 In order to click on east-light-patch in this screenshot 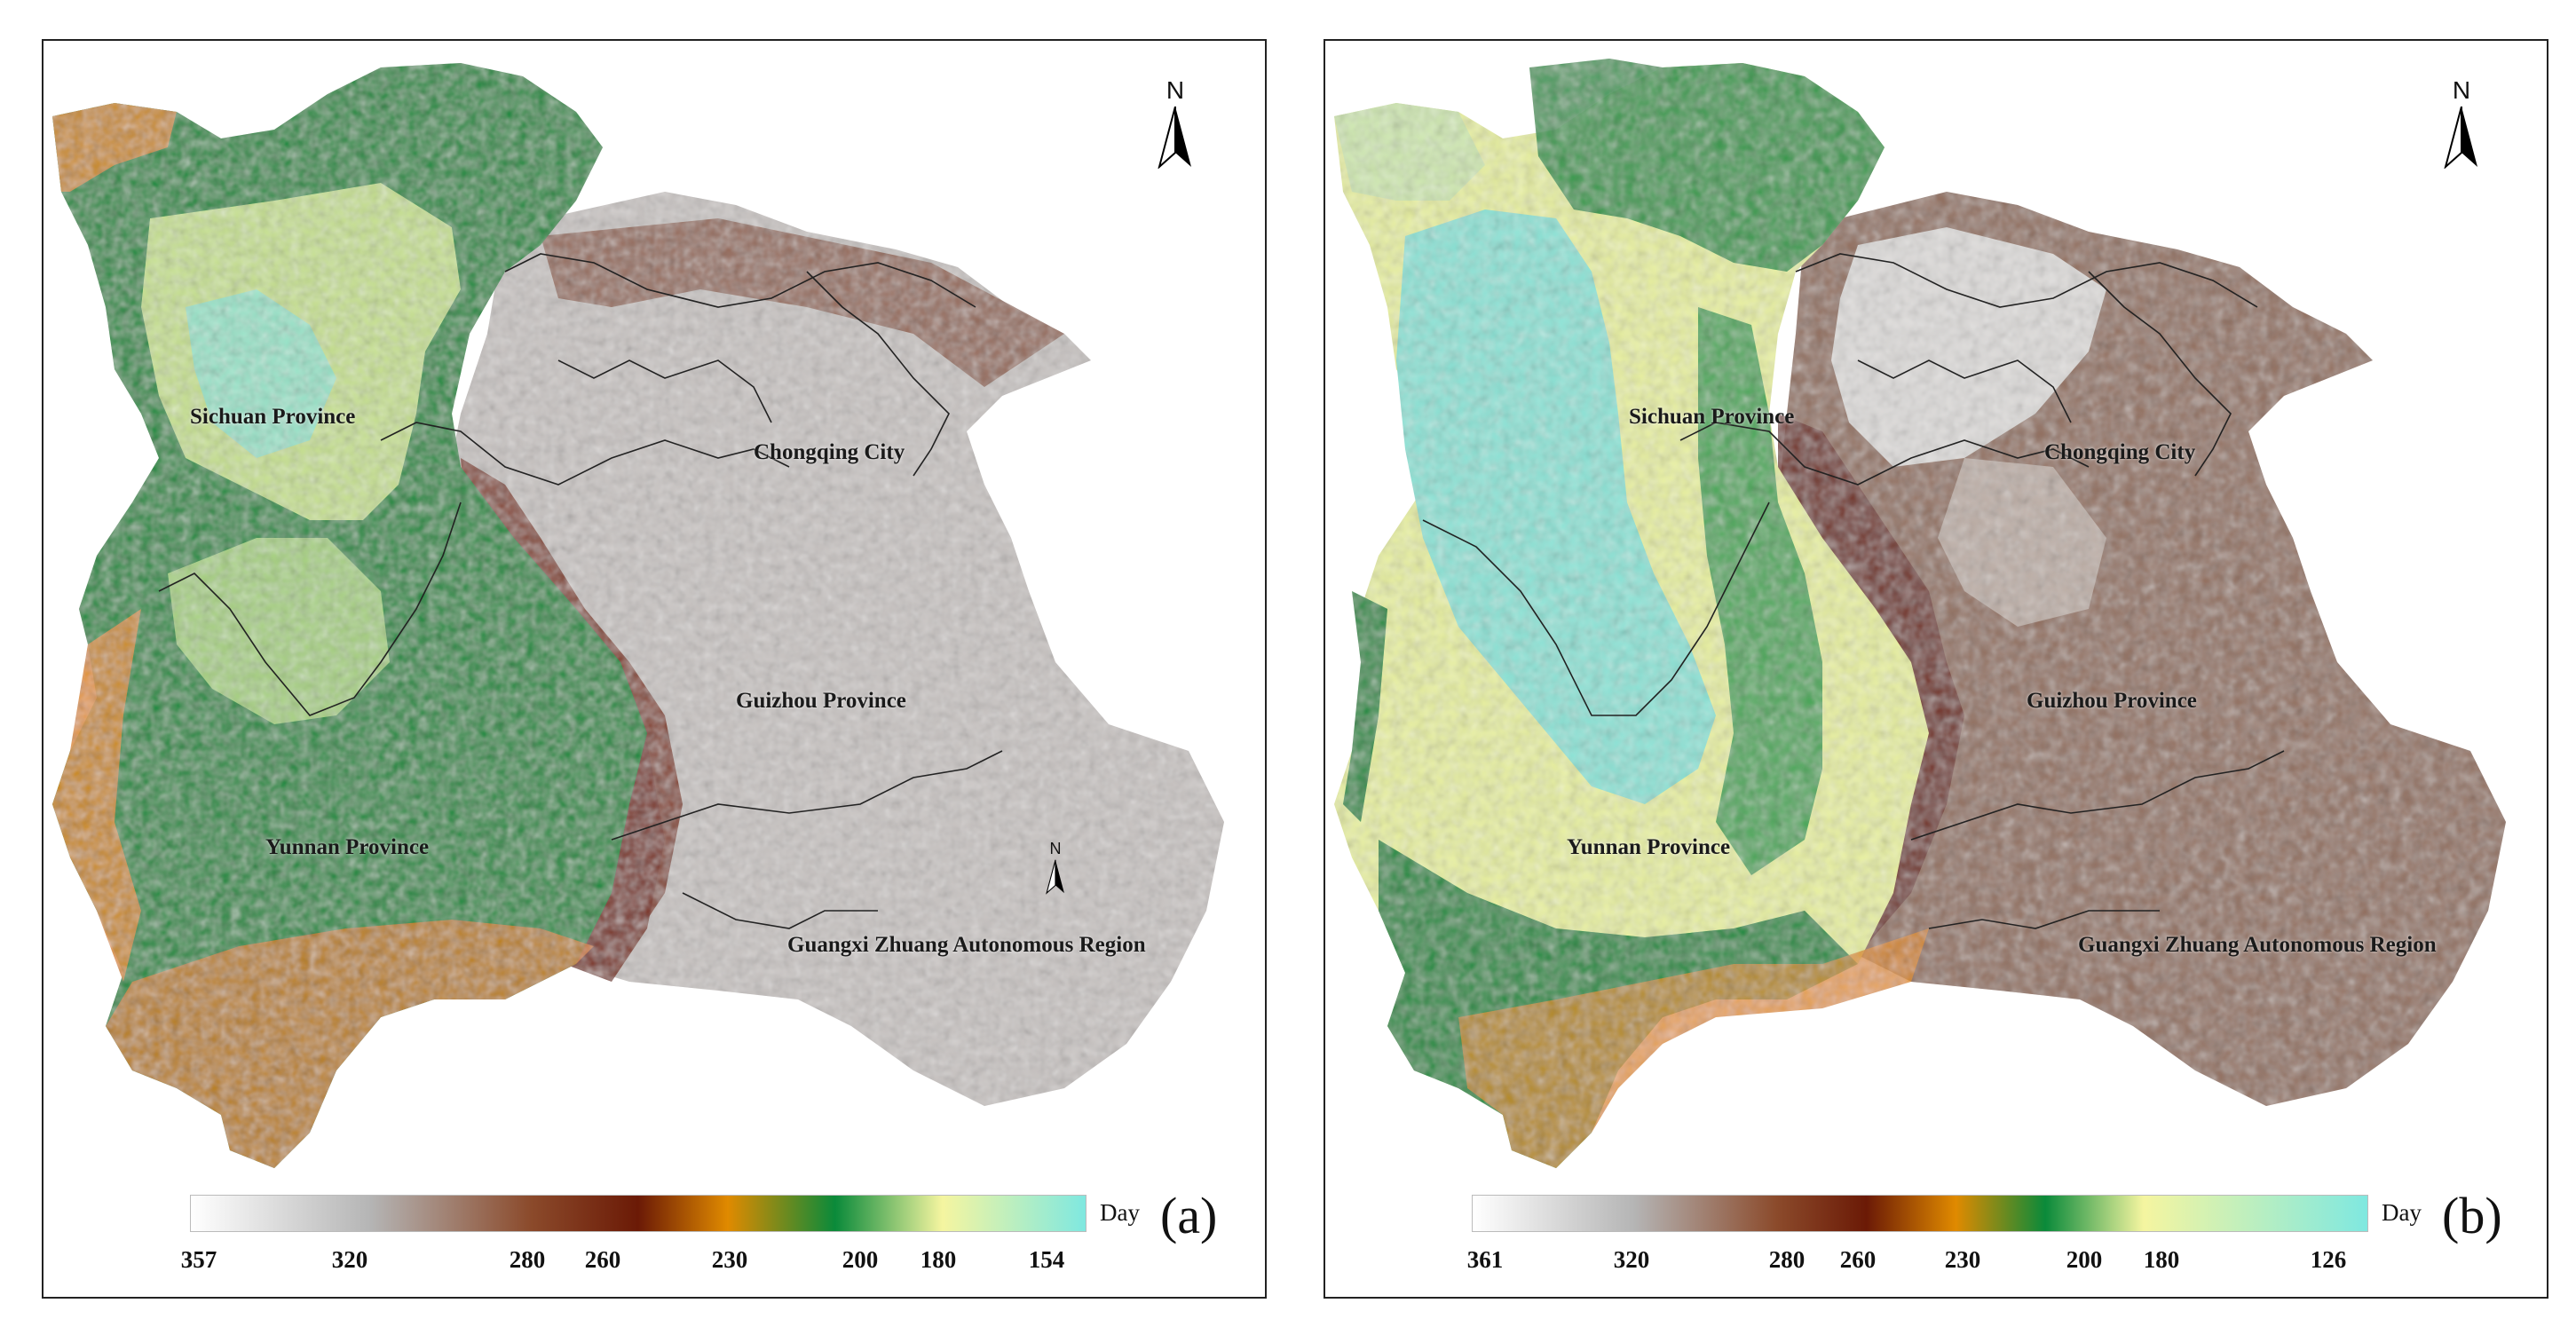, I will do `click(1968, 347)`.